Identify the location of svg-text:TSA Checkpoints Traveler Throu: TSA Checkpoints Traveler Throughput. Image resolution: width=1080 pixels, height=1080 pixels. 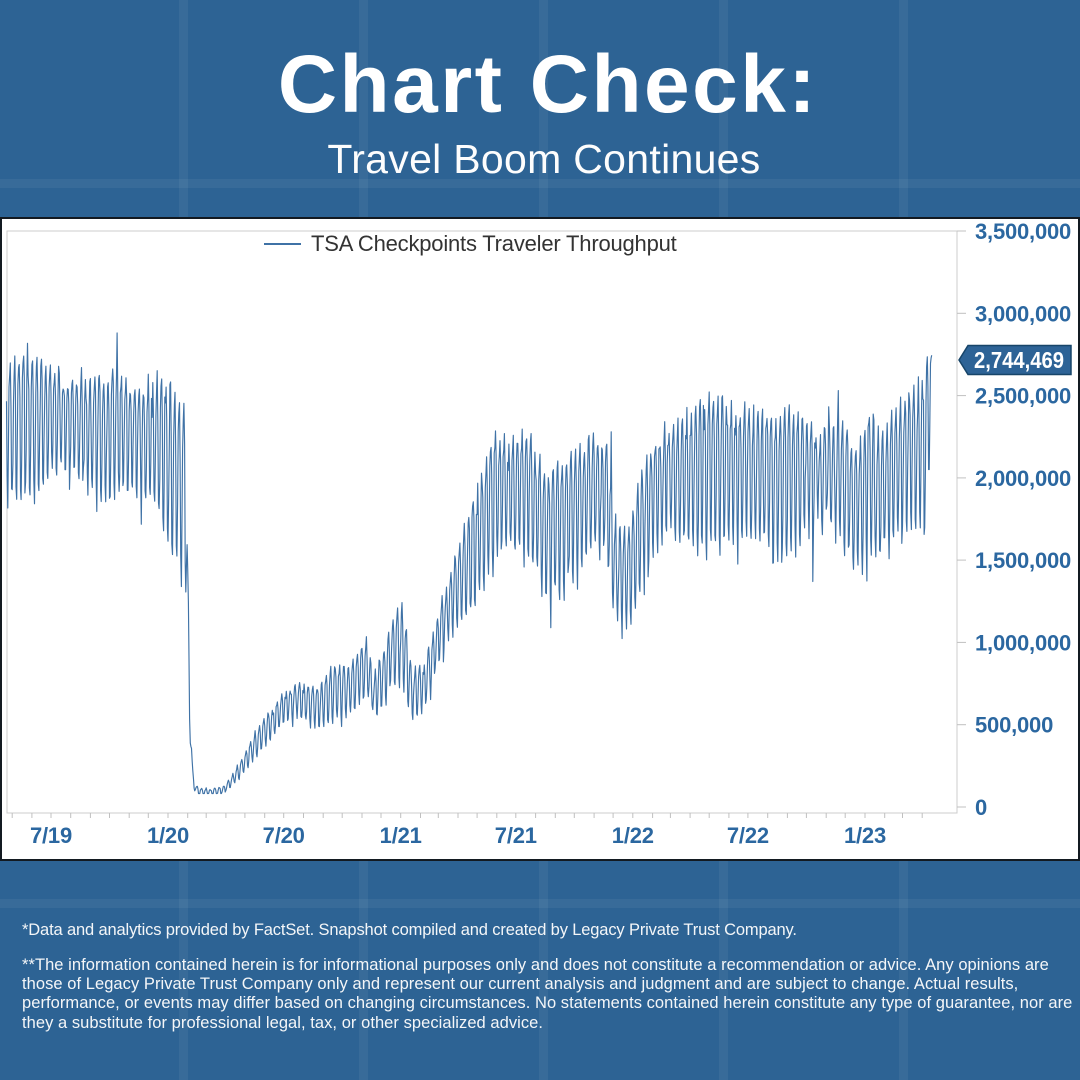
(494, 243).